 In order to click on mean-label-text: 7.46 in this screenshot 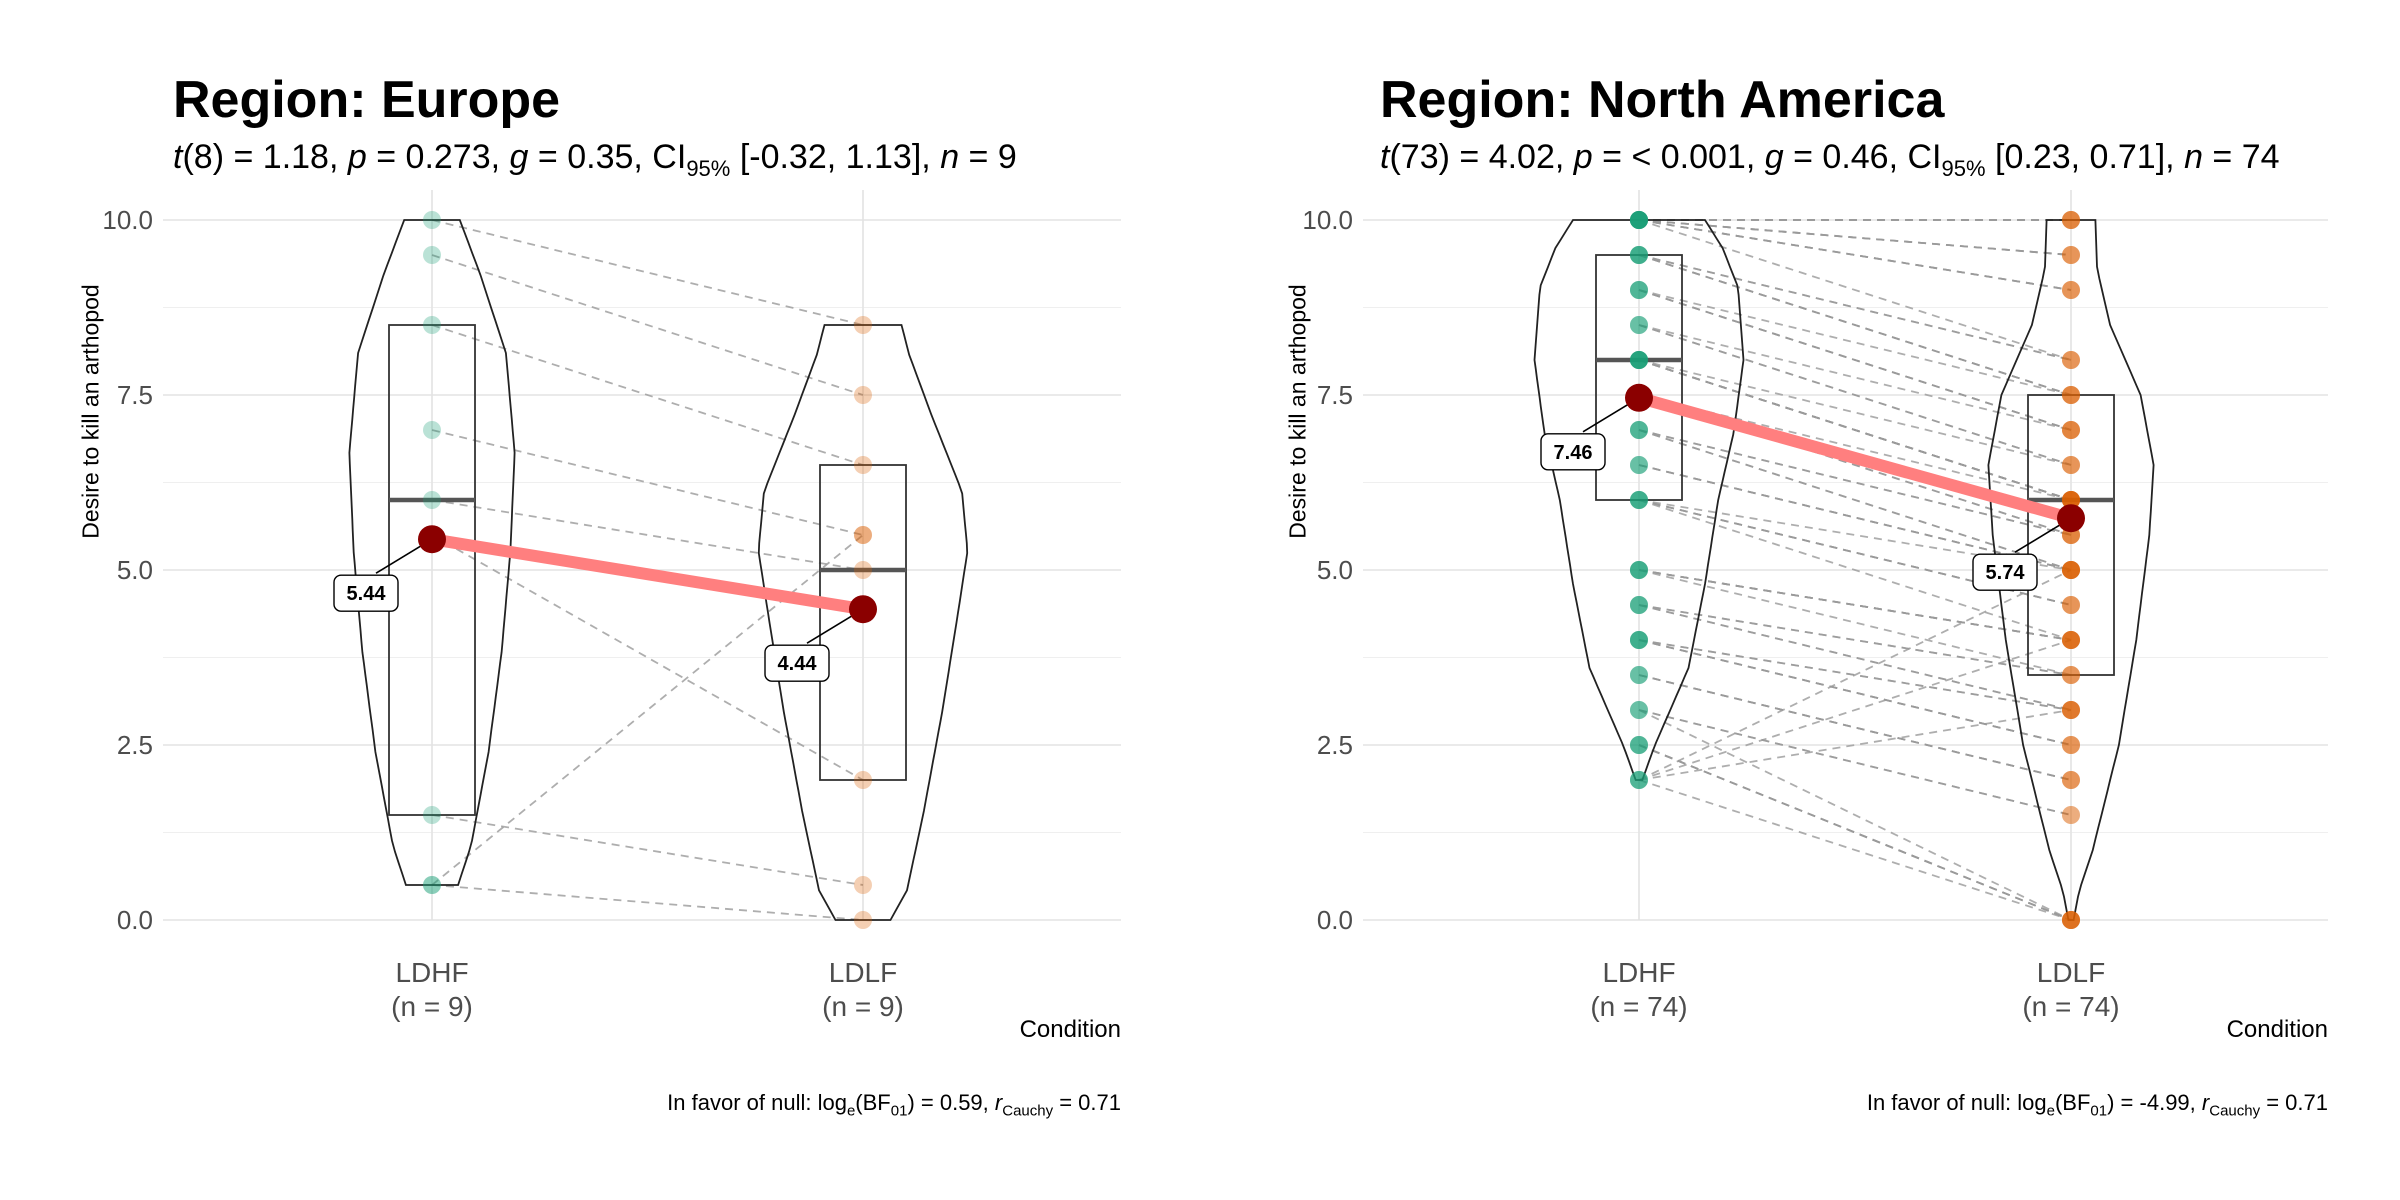, I will do `click(1573, 453)`.